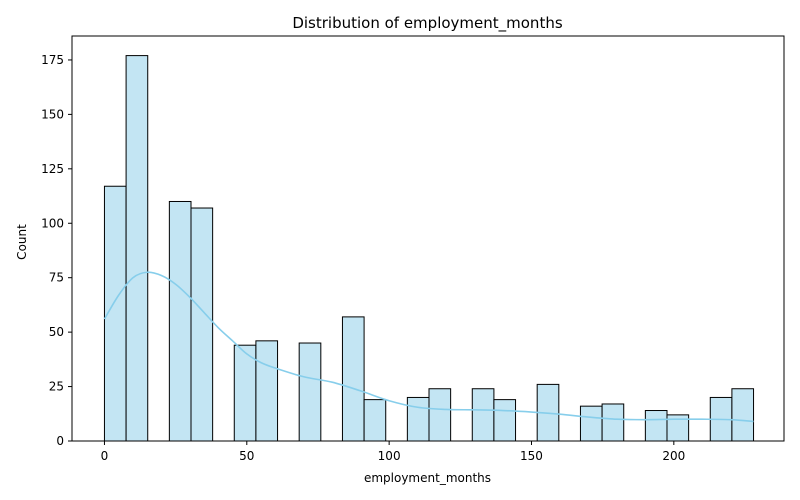 The image size is (800, 500). I want to click on x-tick-label-4: 200, so click(673, 456).